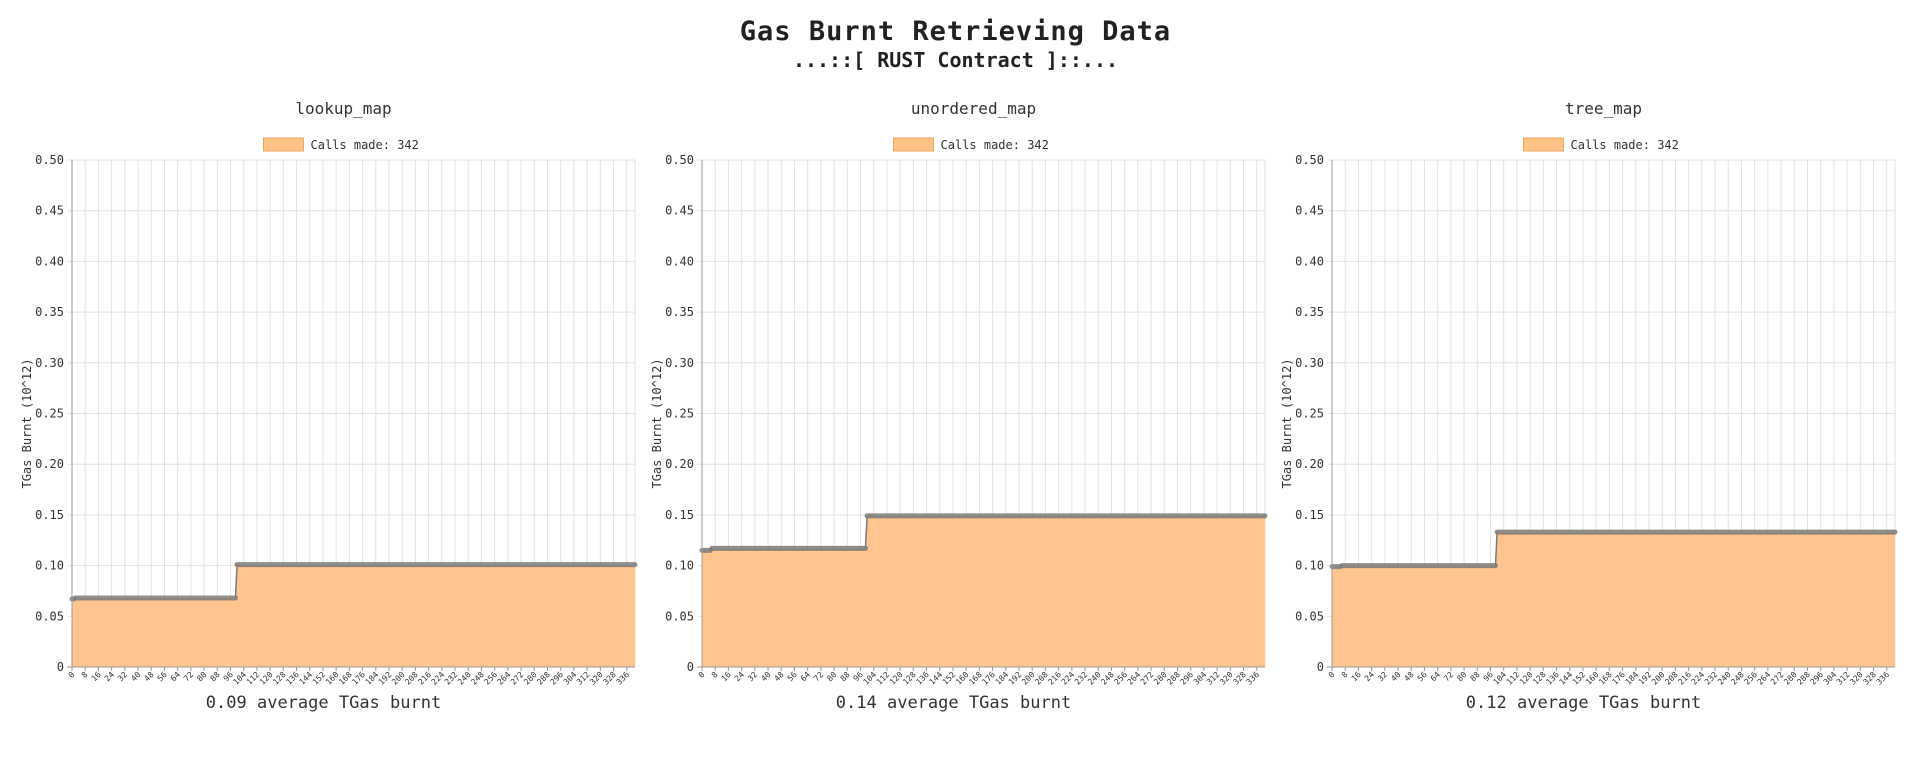  Describe the element at coordinates (1583, 703) in the screenshot. I see `x-axis-label: 0.12 average TGas burnt` at that location.